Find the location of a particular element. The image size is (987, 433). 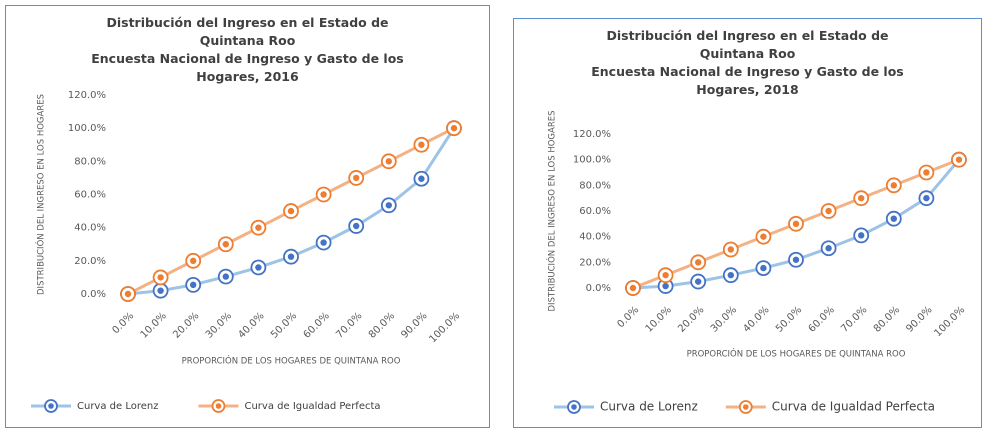

x-tick-label: 100.0% is located at coordinates (444, 327).